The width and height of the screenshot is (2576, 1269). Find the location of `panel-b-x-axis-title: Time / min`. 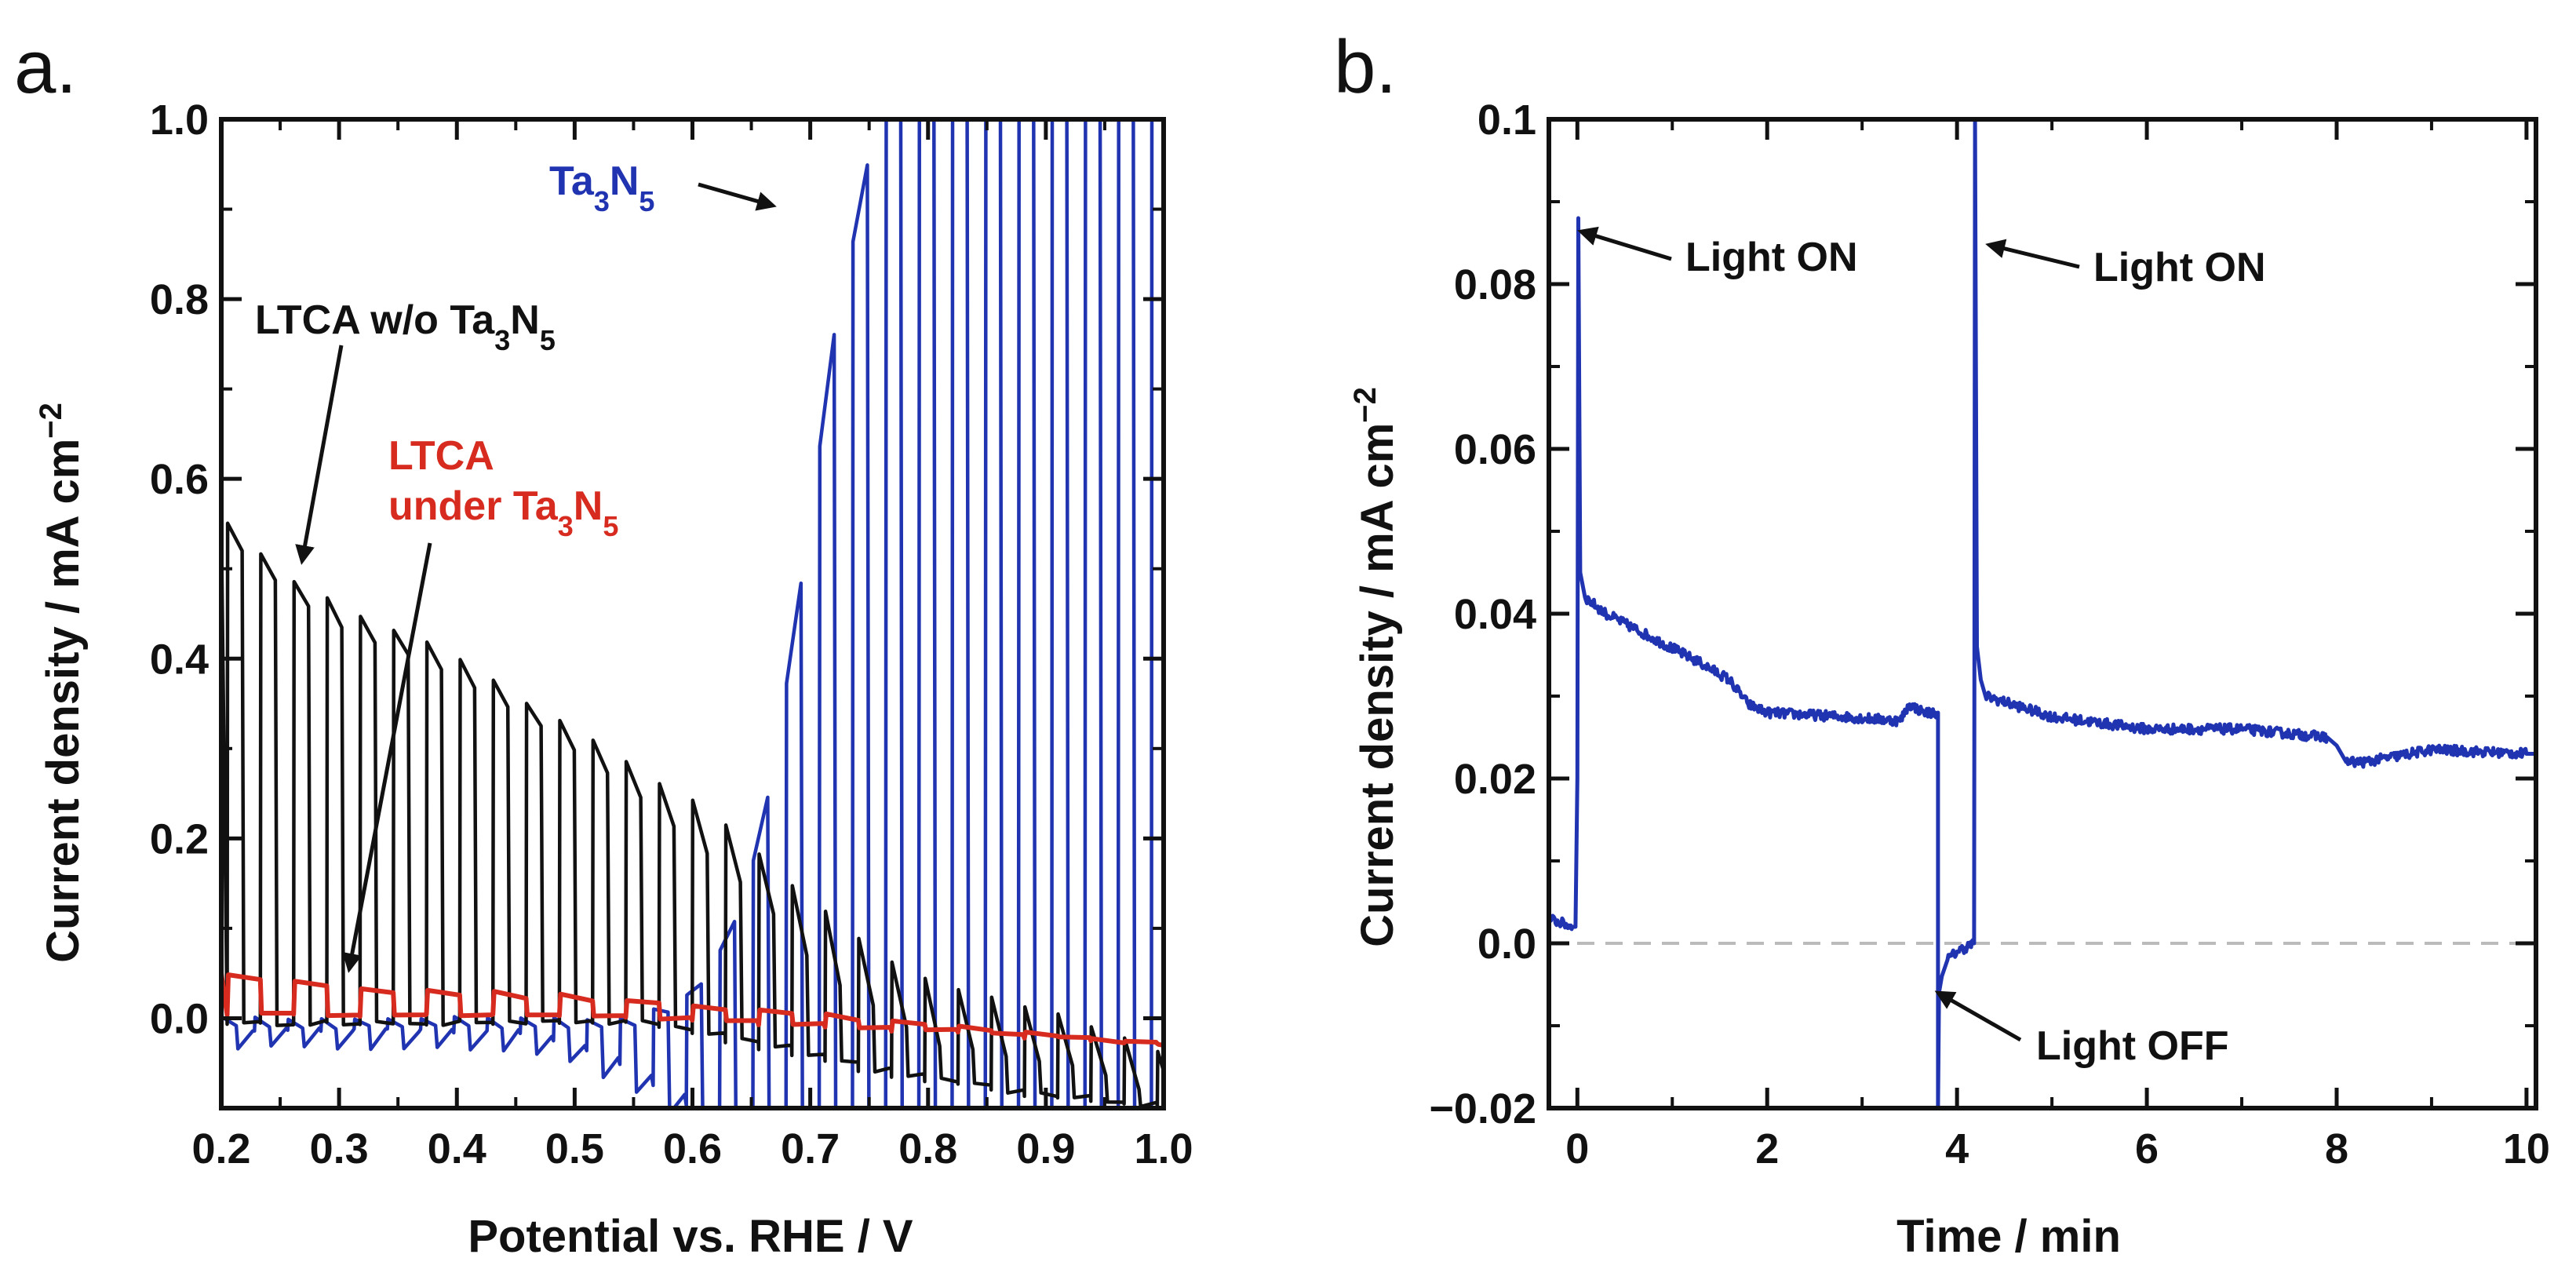

panel-b-x-axis-title: Time / min is located at coordinates (2008, 1236).